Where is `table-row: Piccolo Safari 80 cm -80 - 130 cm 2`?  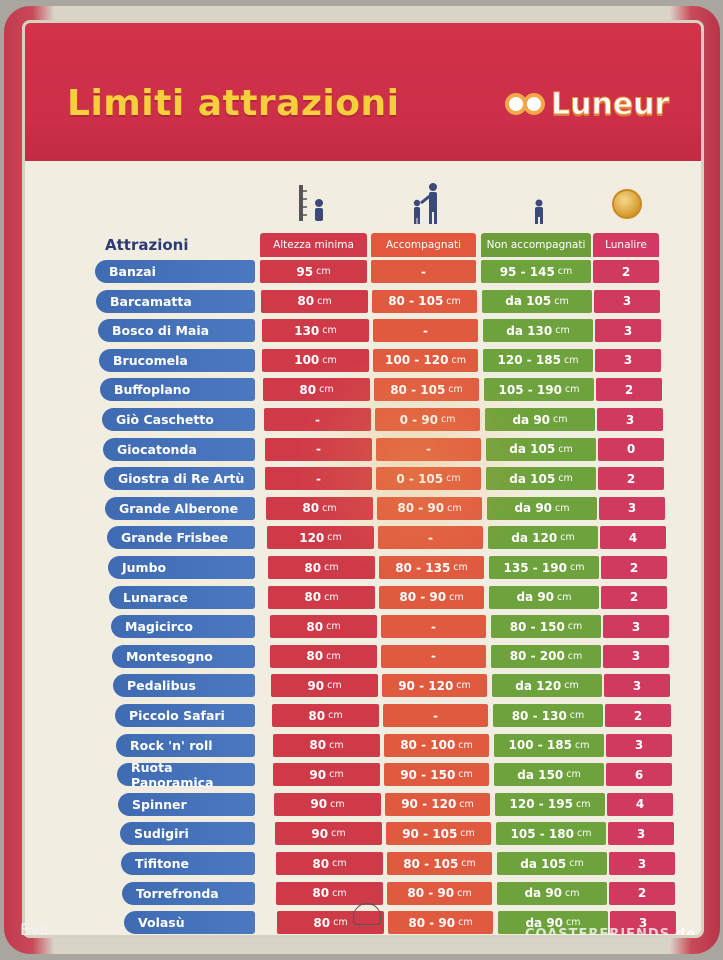
table-row: Piccolo Safari 80 cm -80 - 130 cm 2 is located at coordinates (363, 715).